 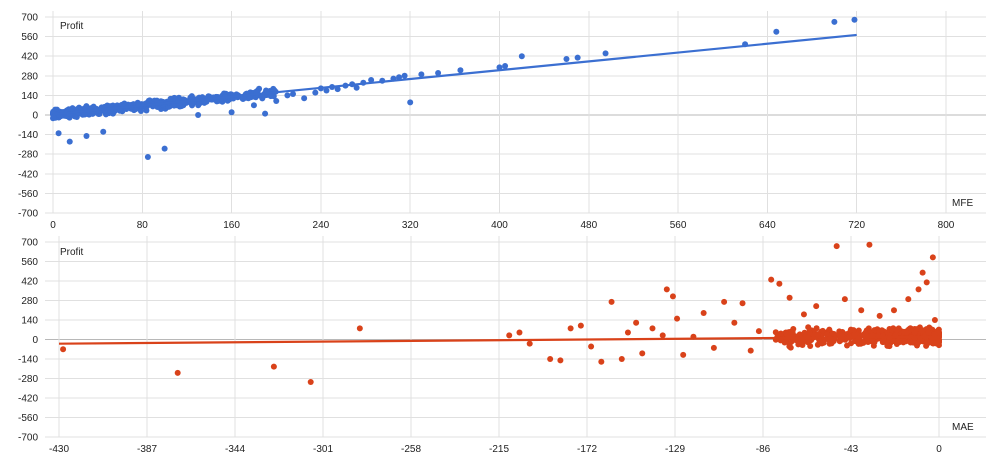 What do you see at coordinates (410, 225) in the screenshot?
I see `x-tick-label: 320` at bounding box center [410, 225].